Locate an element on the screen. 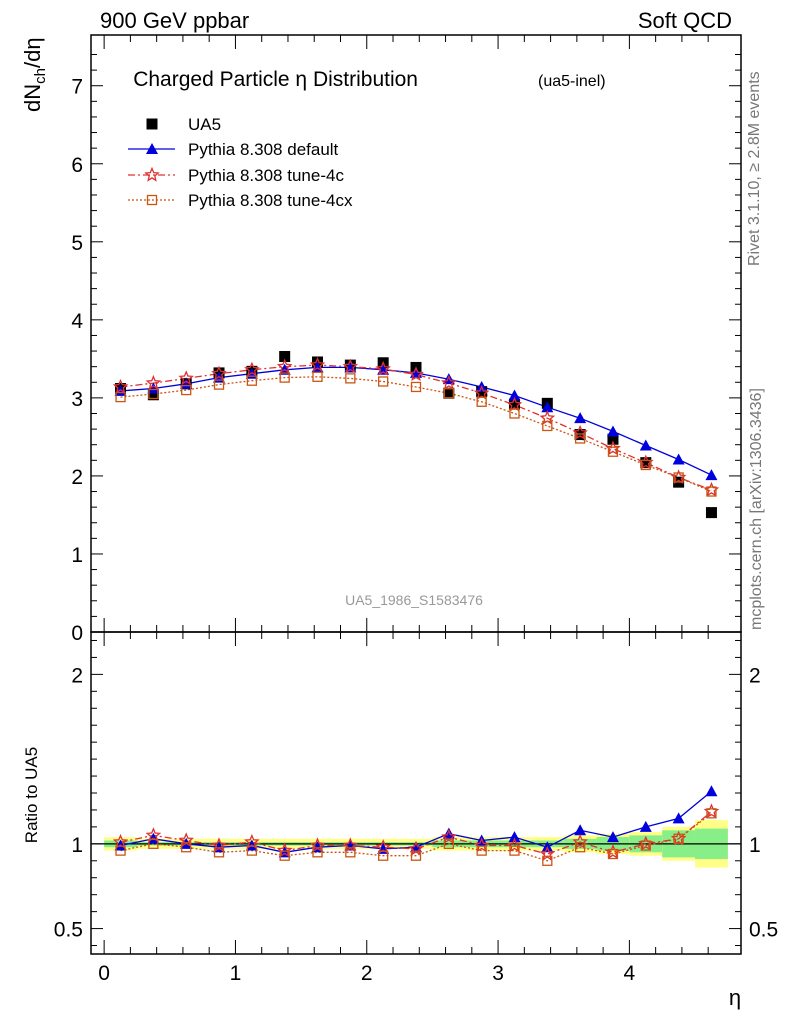 The height and width of the screenshot is (1024, 786). main-ytick-label: 7 is located at coordinates (77, 87).